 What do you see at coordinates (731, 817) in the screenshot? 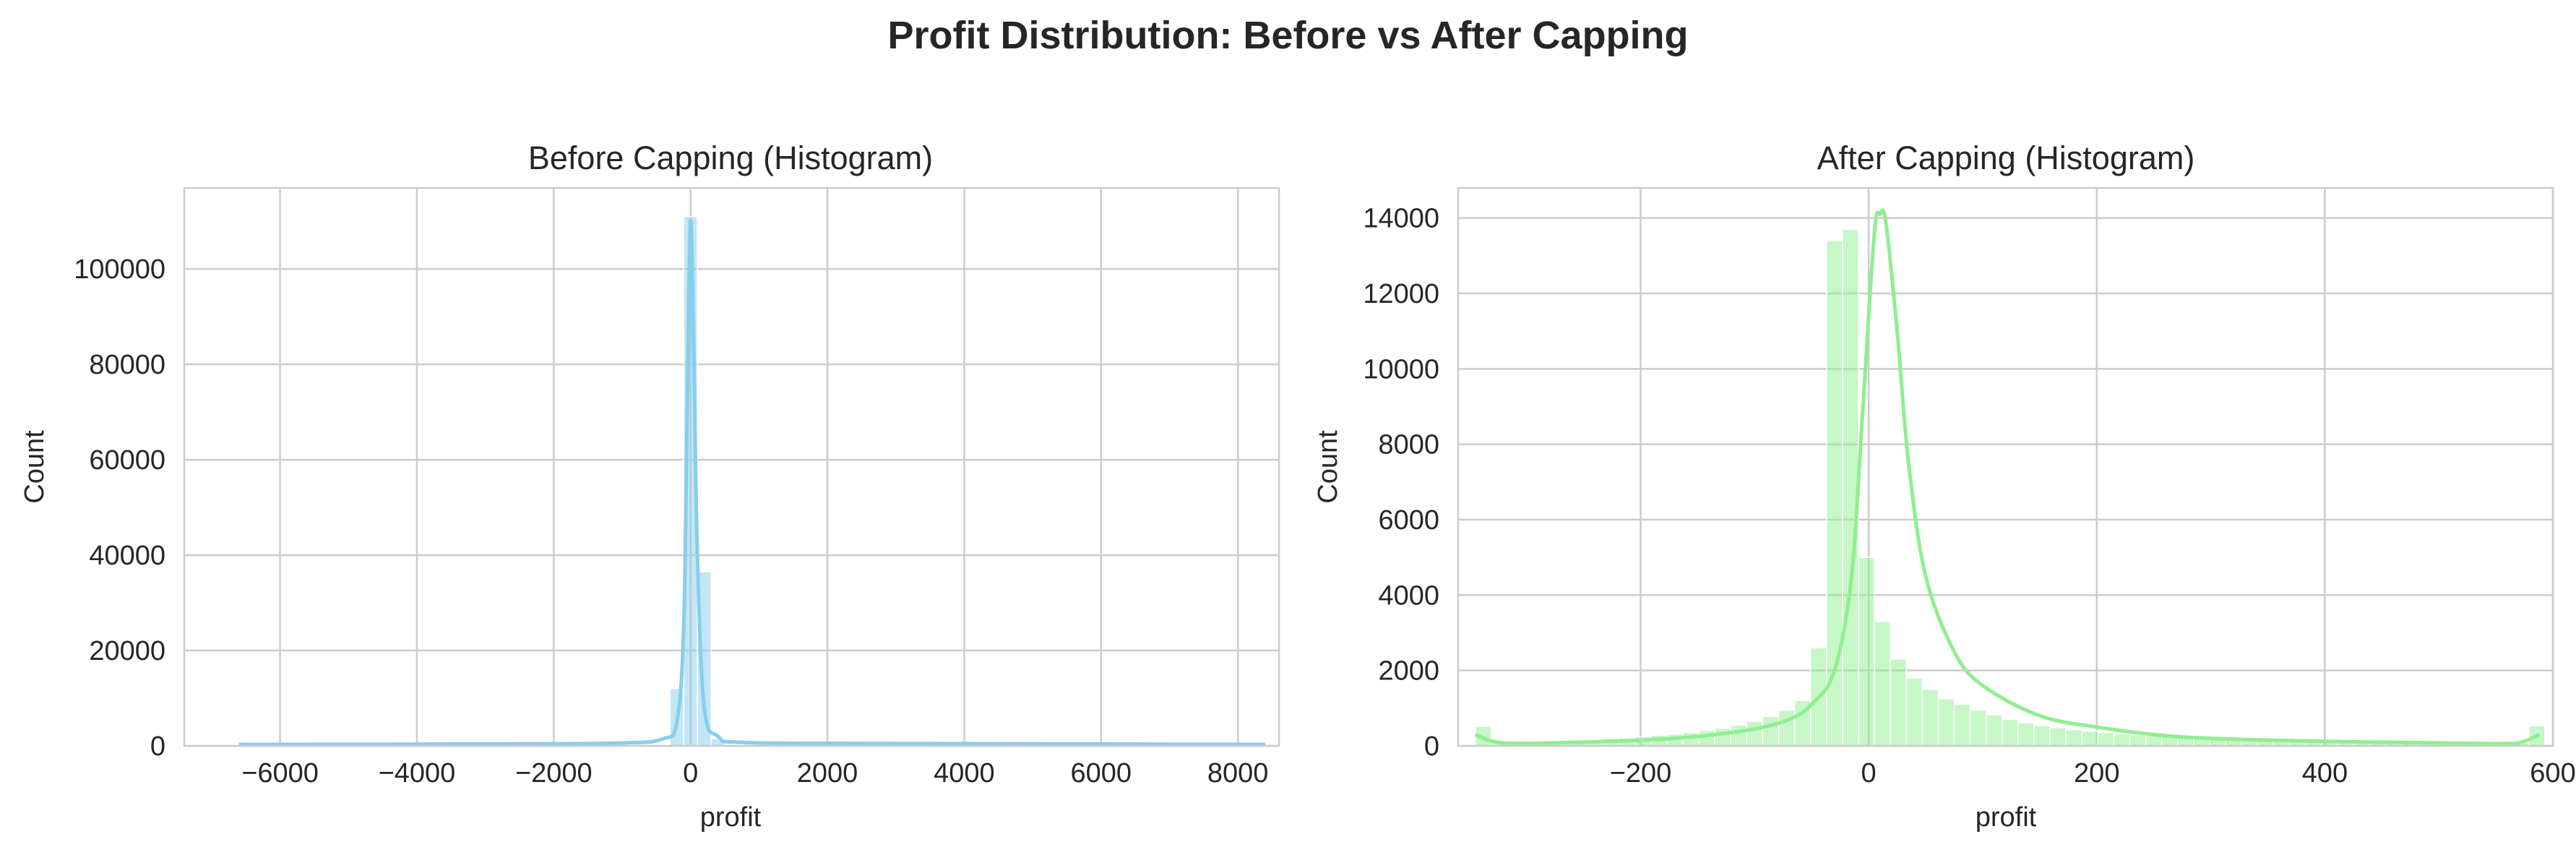
I see `x-axis-label-before: profit` at bounding box center [731, 817].